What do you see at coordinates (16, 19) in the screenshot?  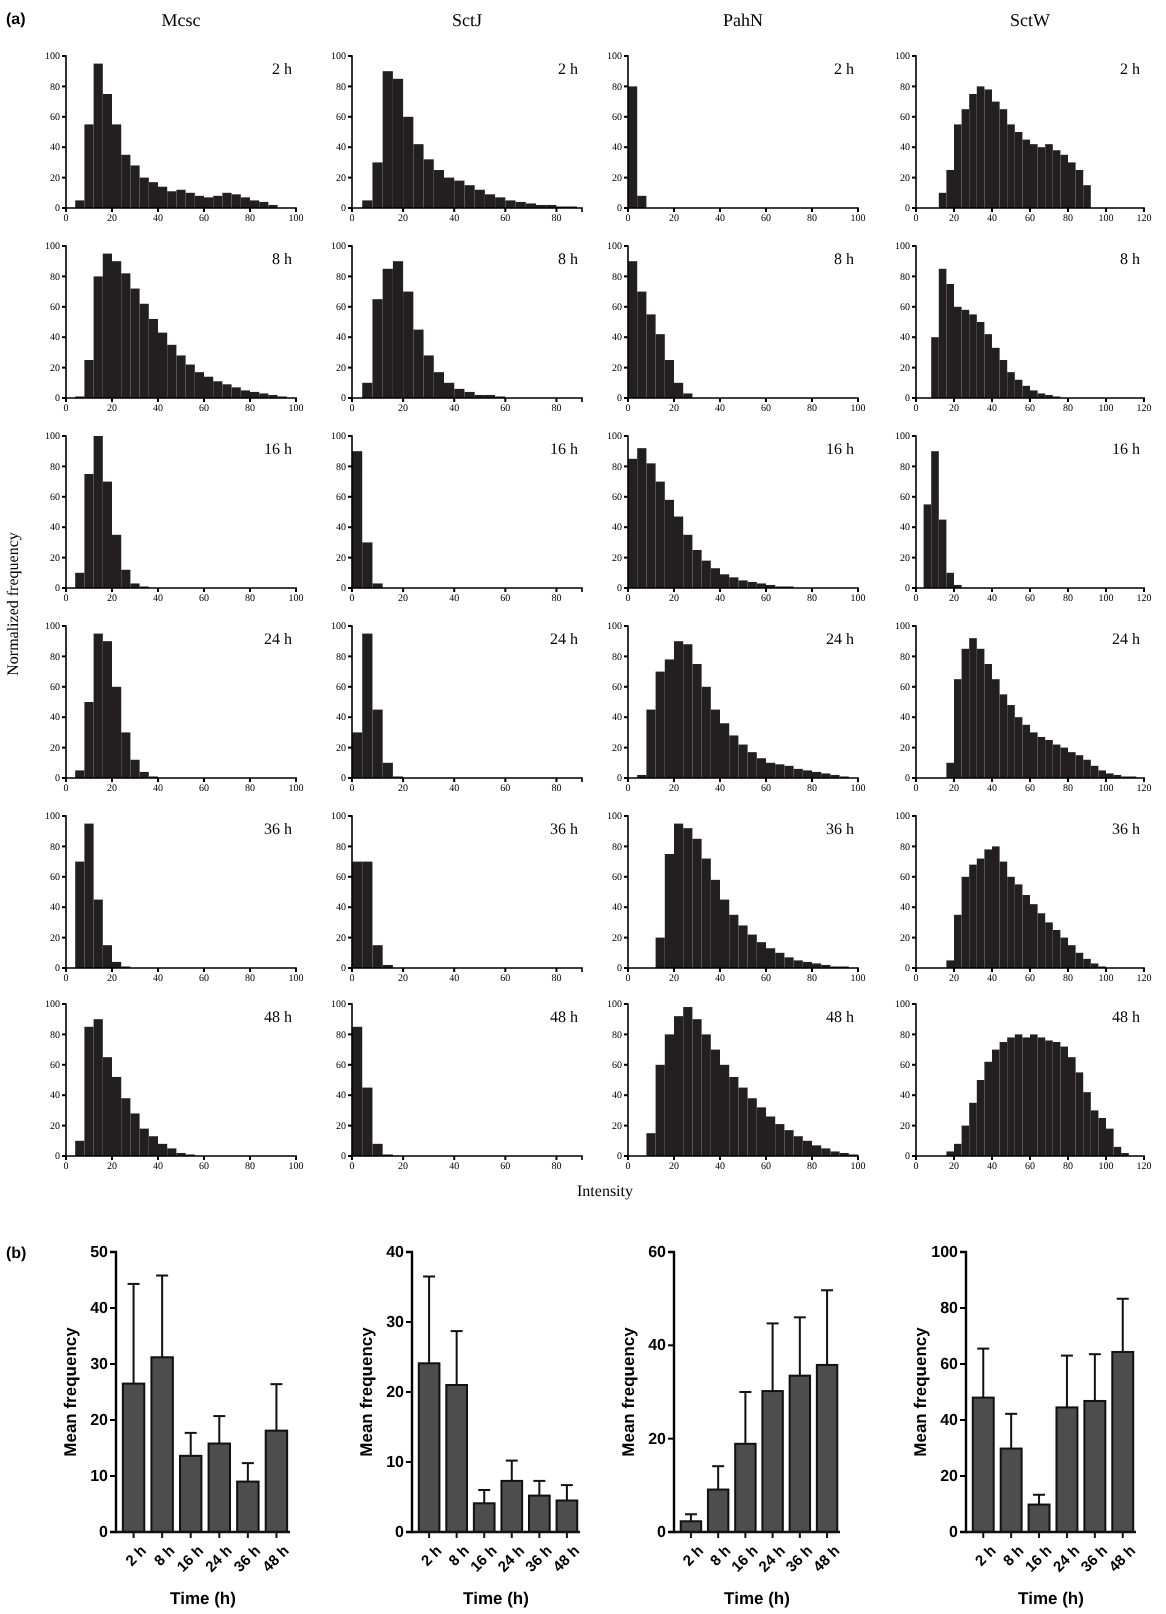 I see `text: (a)` at bounding box center [16, 19].